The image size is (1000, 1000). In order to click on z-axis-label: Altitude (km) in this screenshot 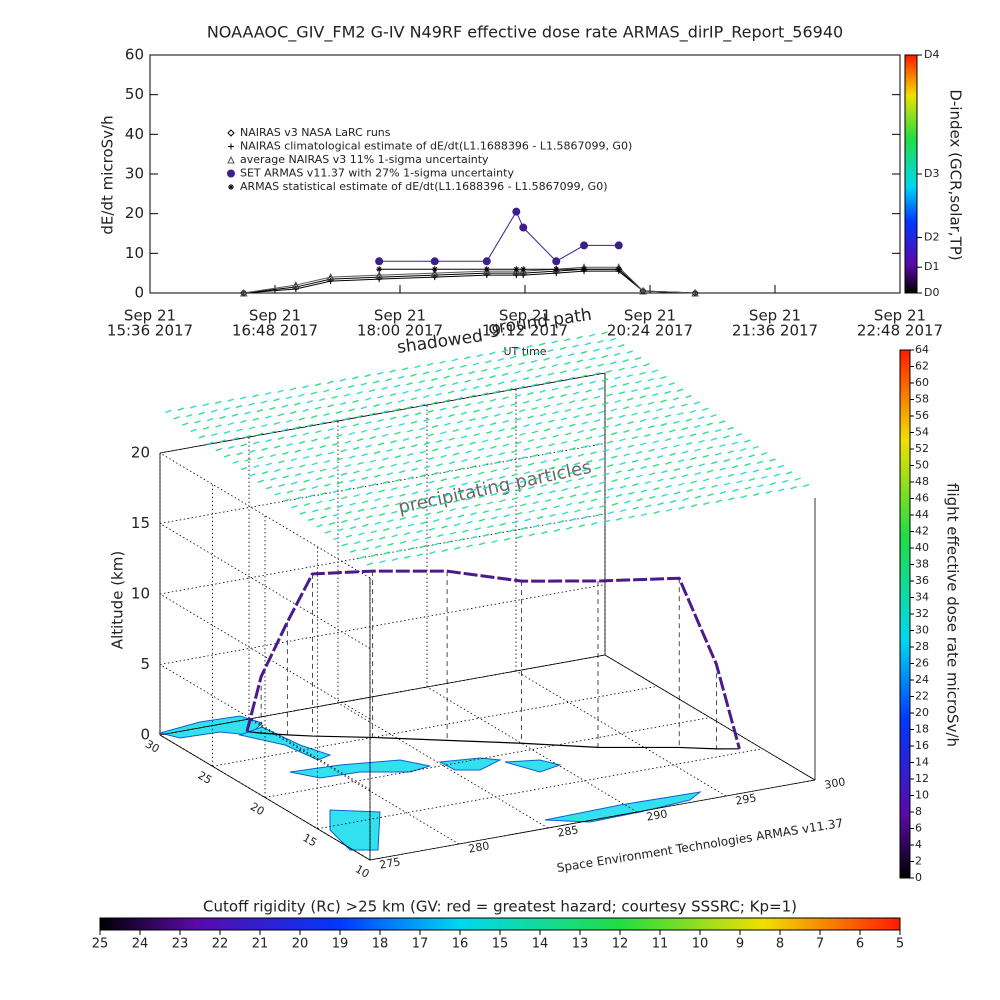, I will do `click(118, 600)`.